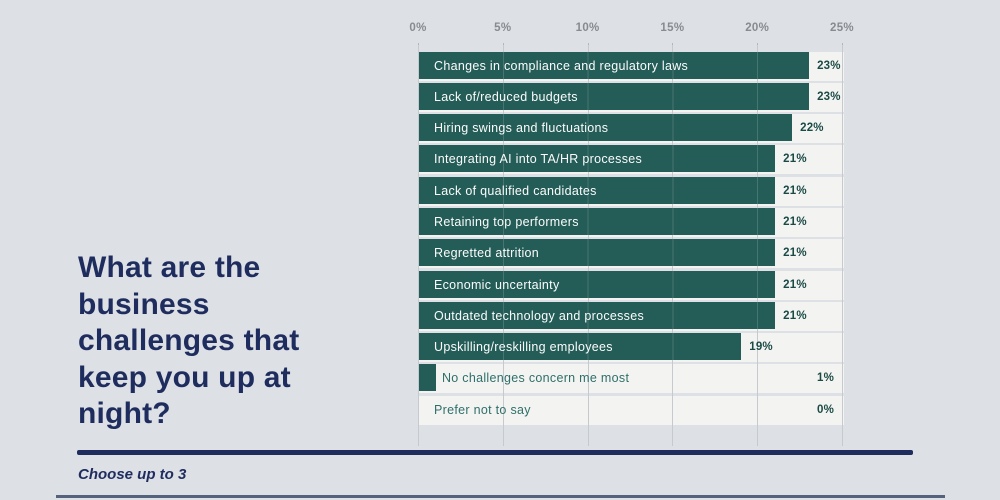  I want to click on bar-value: 0%, so click(825, 409).